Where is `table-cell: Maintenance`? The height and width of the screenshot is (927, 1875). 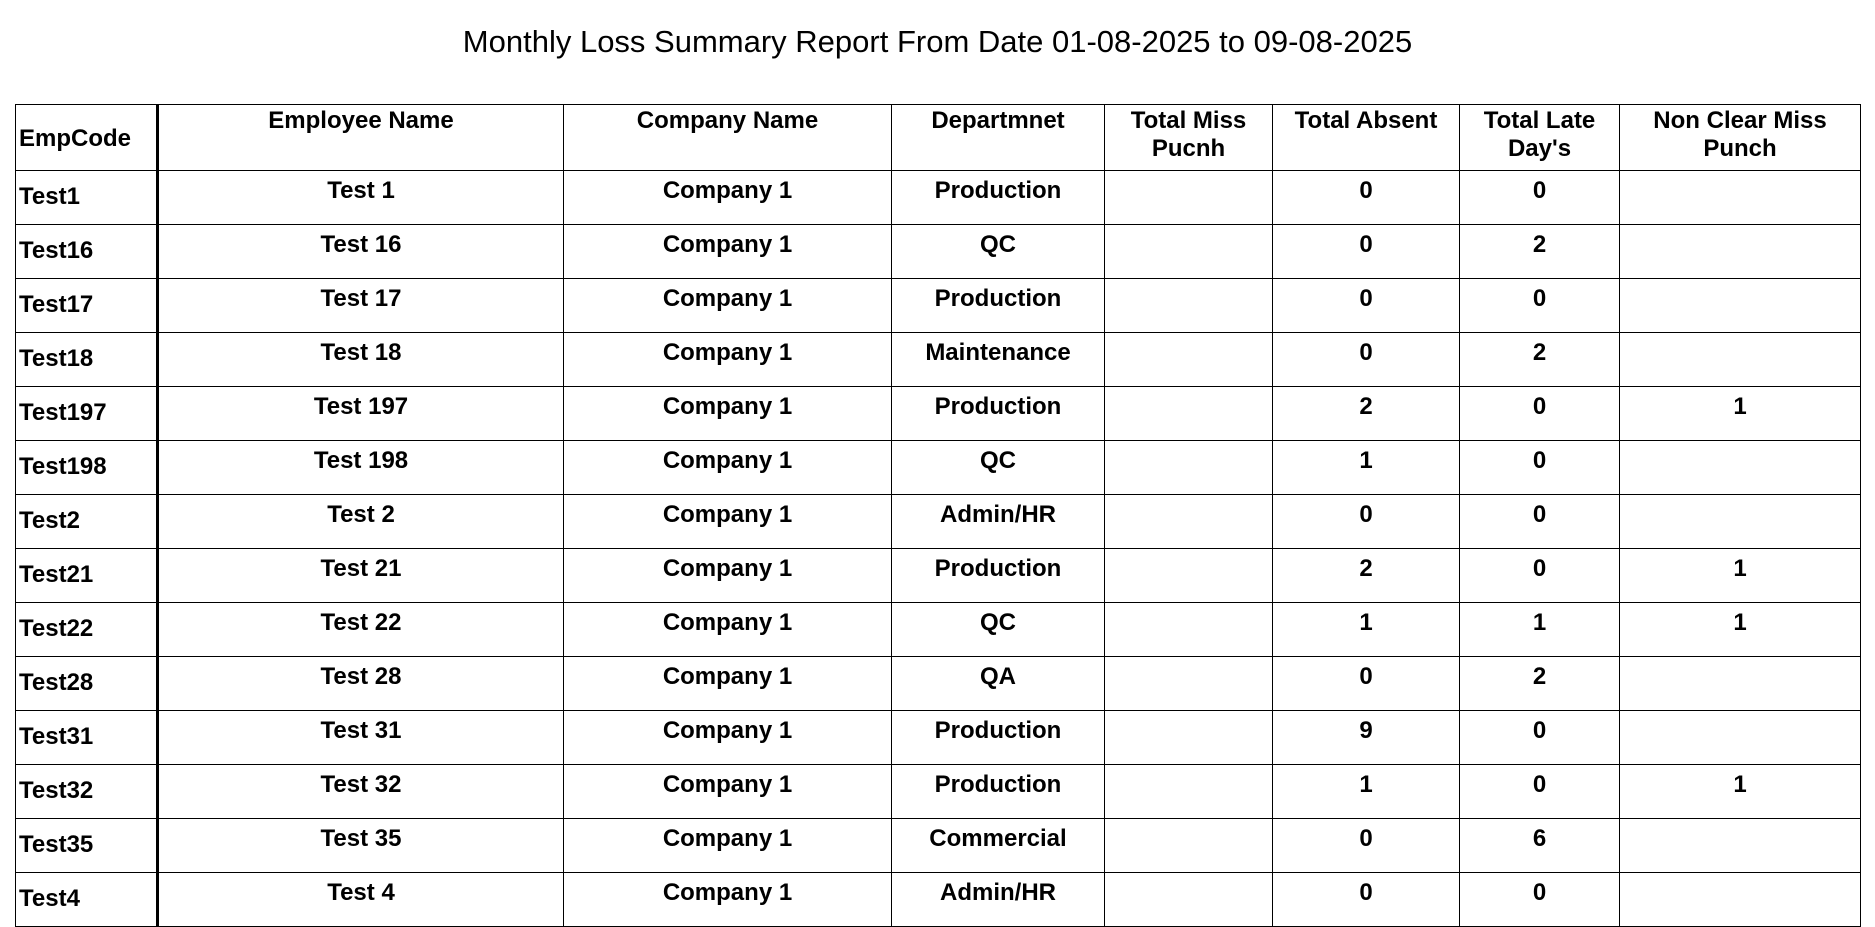 table-cell: Maintenance is located at coordinates (998, 359).